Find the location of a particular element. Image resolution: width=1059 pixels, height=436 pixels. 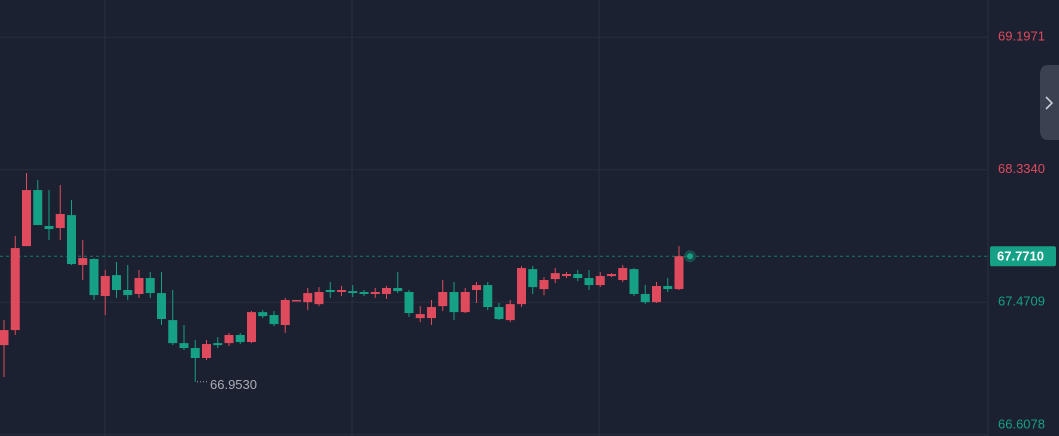

last-price-box is located at coordinates (1023, 256).